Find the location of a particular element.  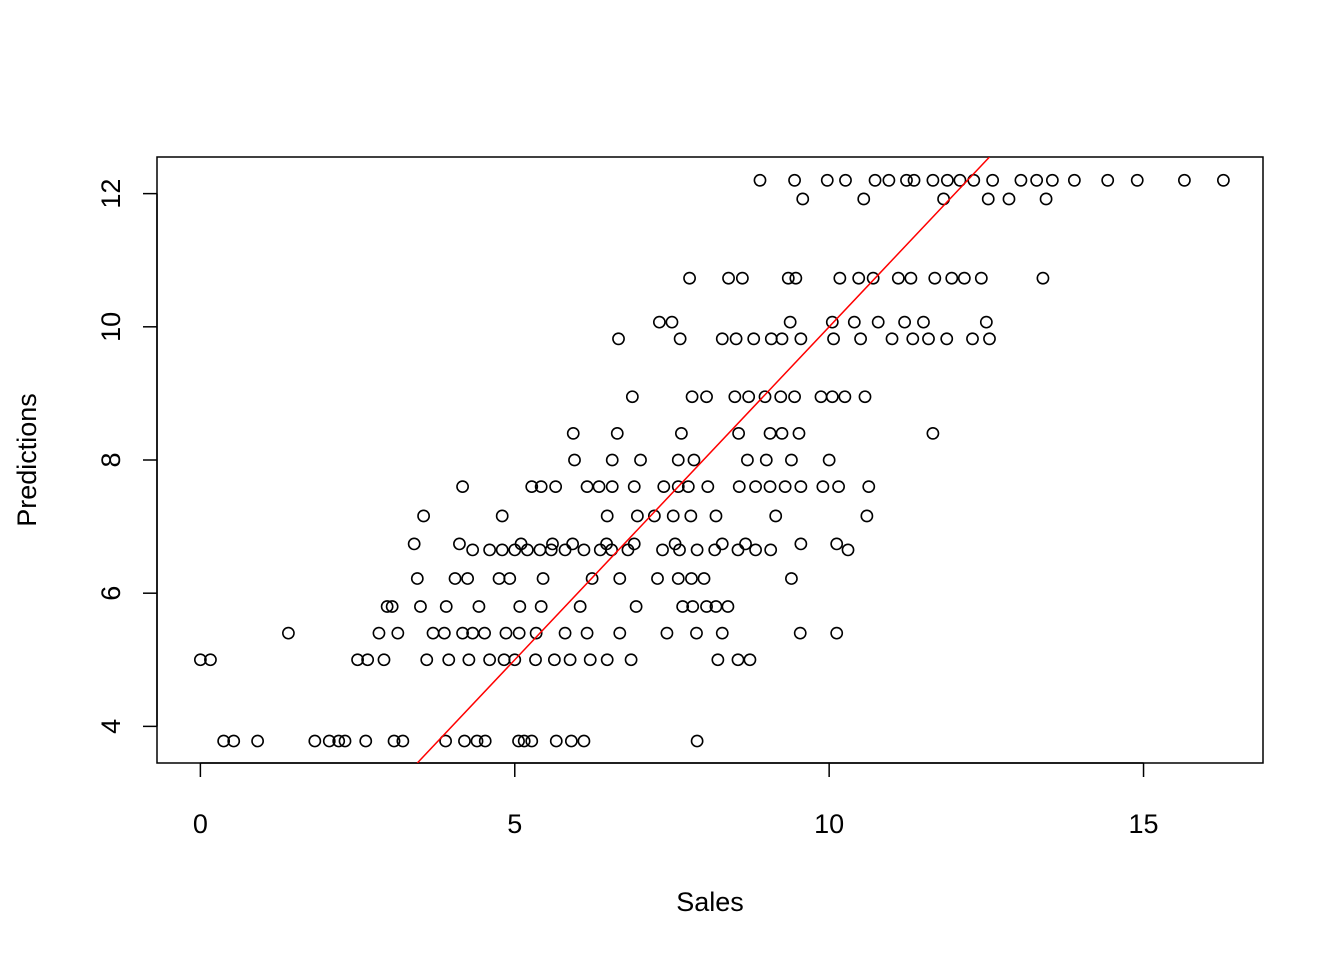

x-tick-label: 15 is located at coordinates (1144, 824).